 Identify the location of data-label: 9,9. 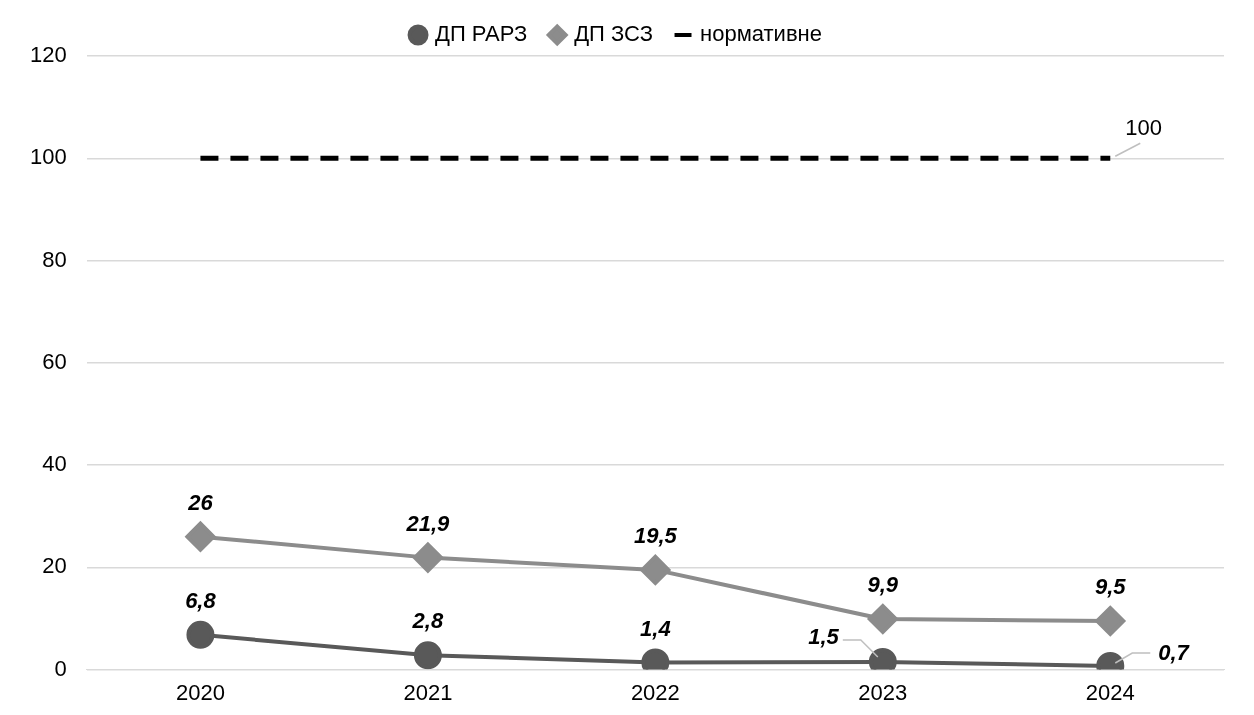
(883, 585).